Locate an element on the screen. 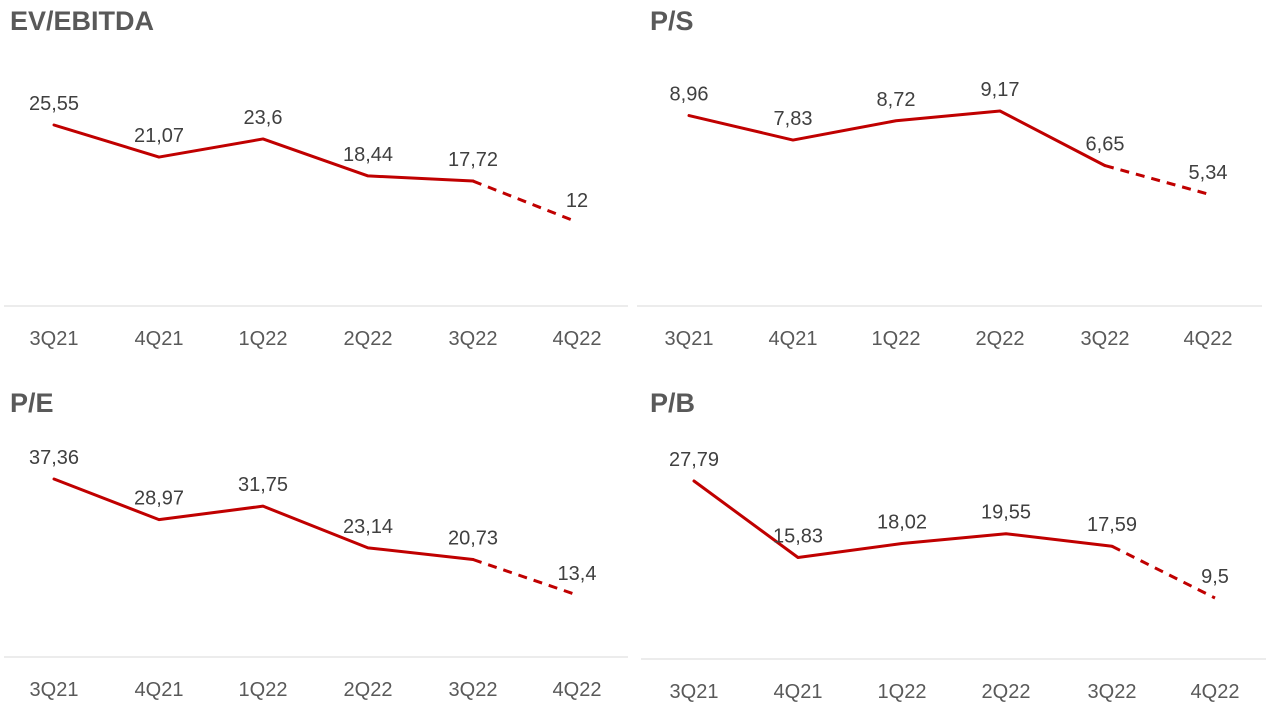 The image size is (1271, 711). data-label: 8,96 is located at coordinates (689, 95).